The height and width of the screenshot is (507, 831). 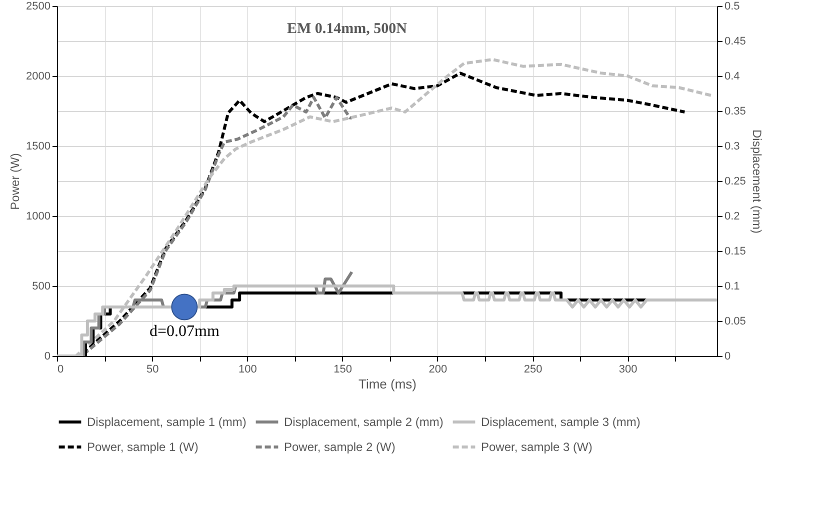 What do you see at coordinates (533, 370) in the screenshot?
I see `x-tick-label: 250` at bounding box center [533, 370].